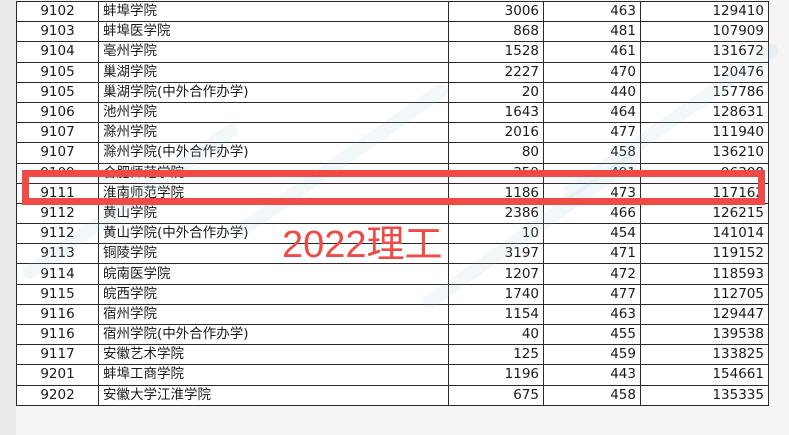 This screenshot has width=789, height=435. What do you see at coordinates (57, 395) in the screenshot?
I see `school-code: 9202` at bounding box center [57, 395].